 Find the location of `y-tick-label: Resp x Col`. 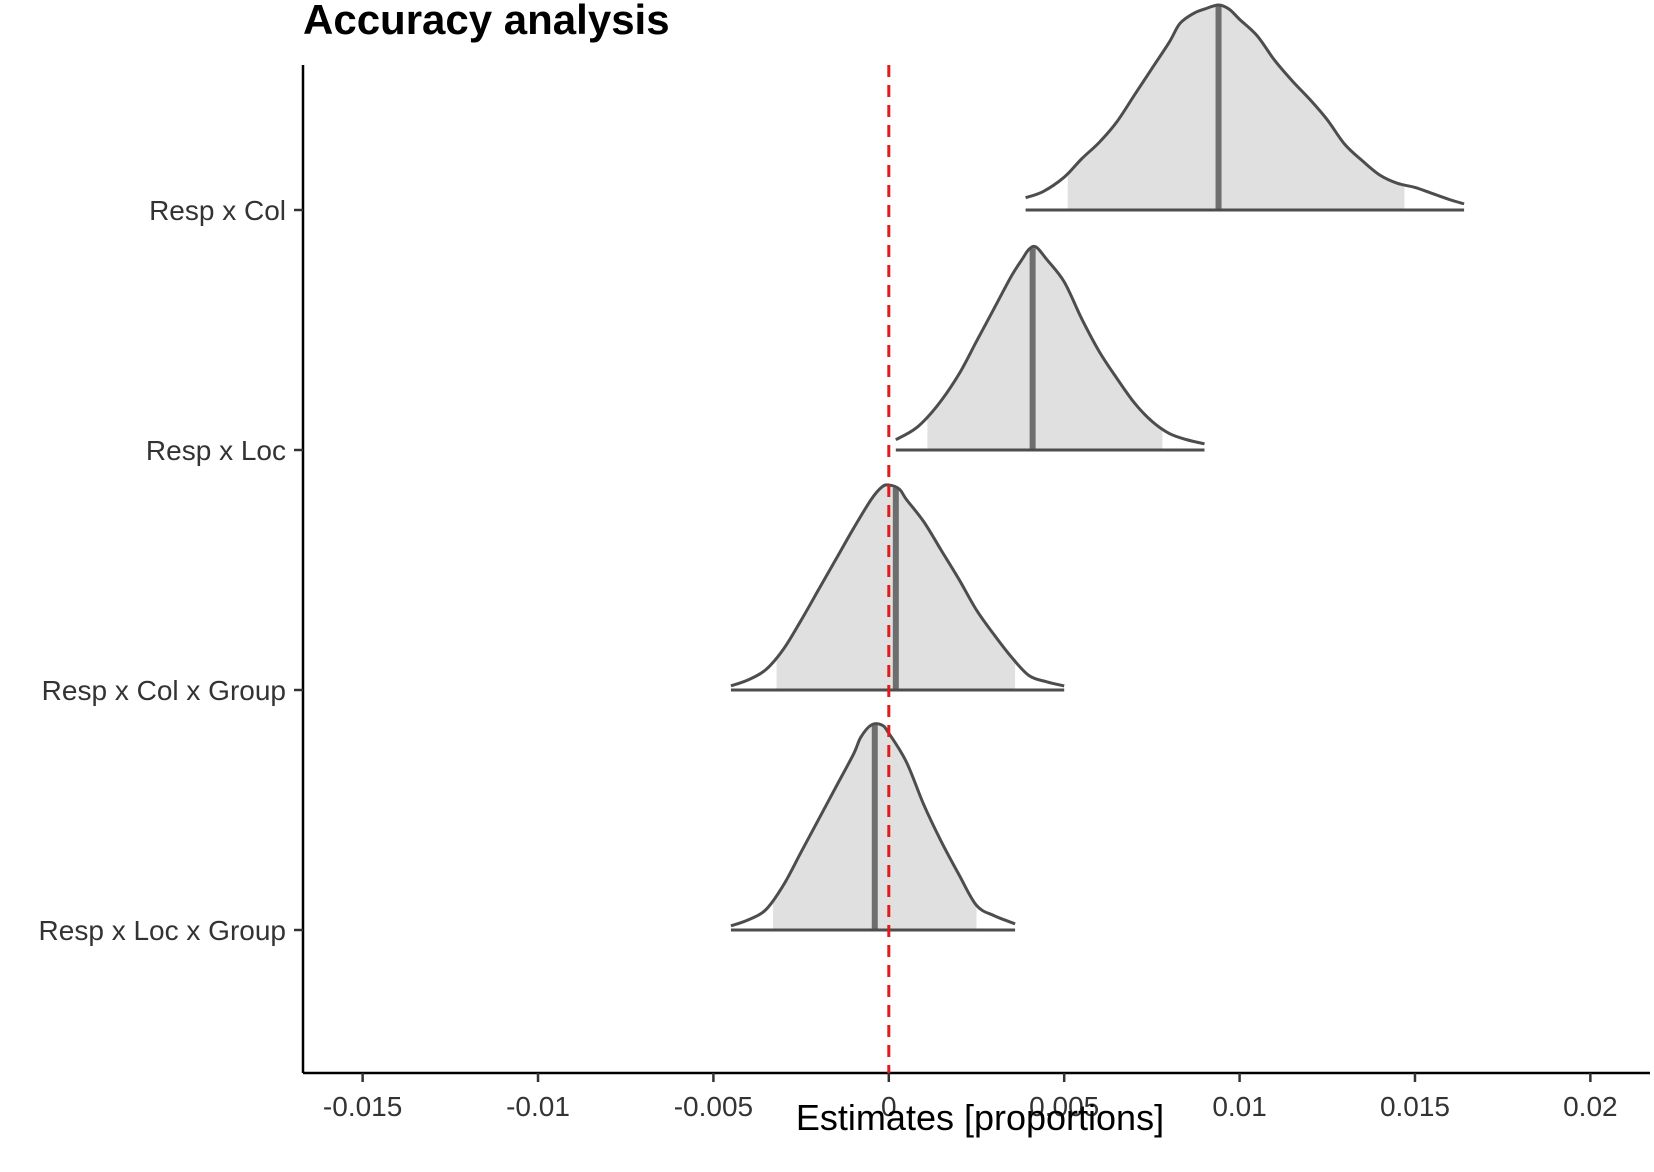

y-tick-label: Resp x Col is located at coordinates (217, 210).